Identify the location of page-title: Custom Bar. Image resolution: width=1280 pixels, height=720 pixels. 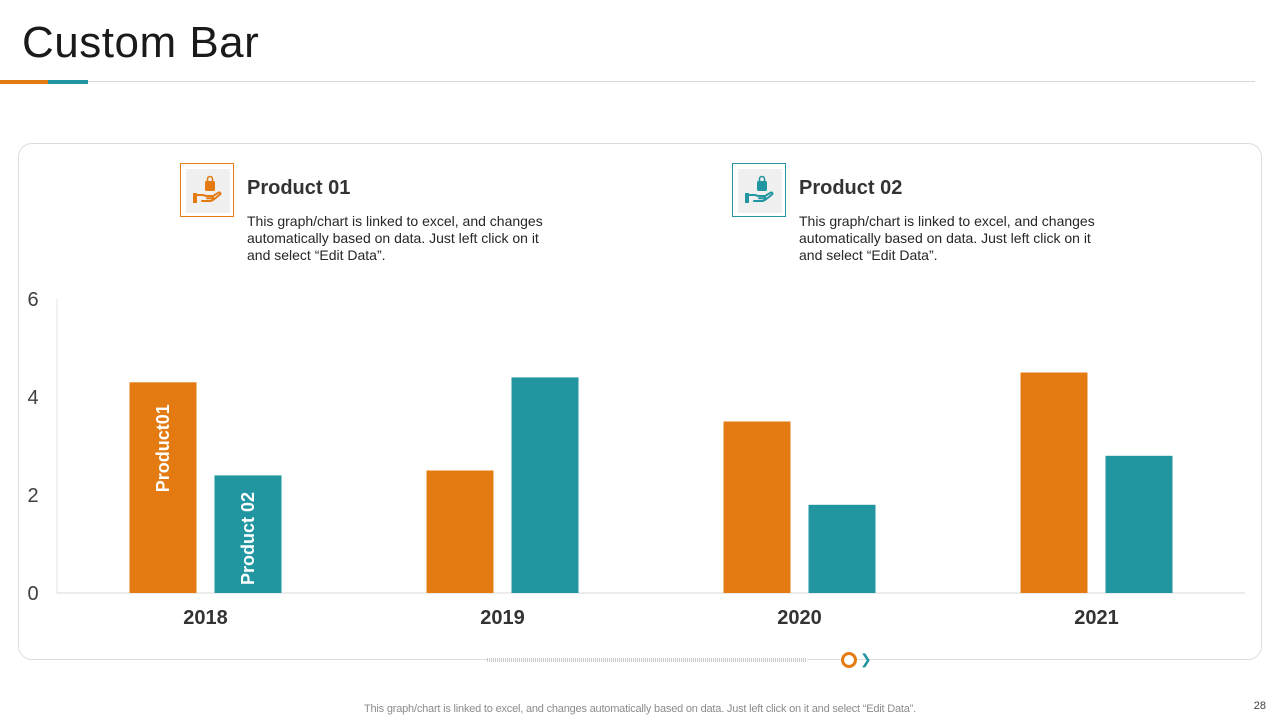
(141, 42).